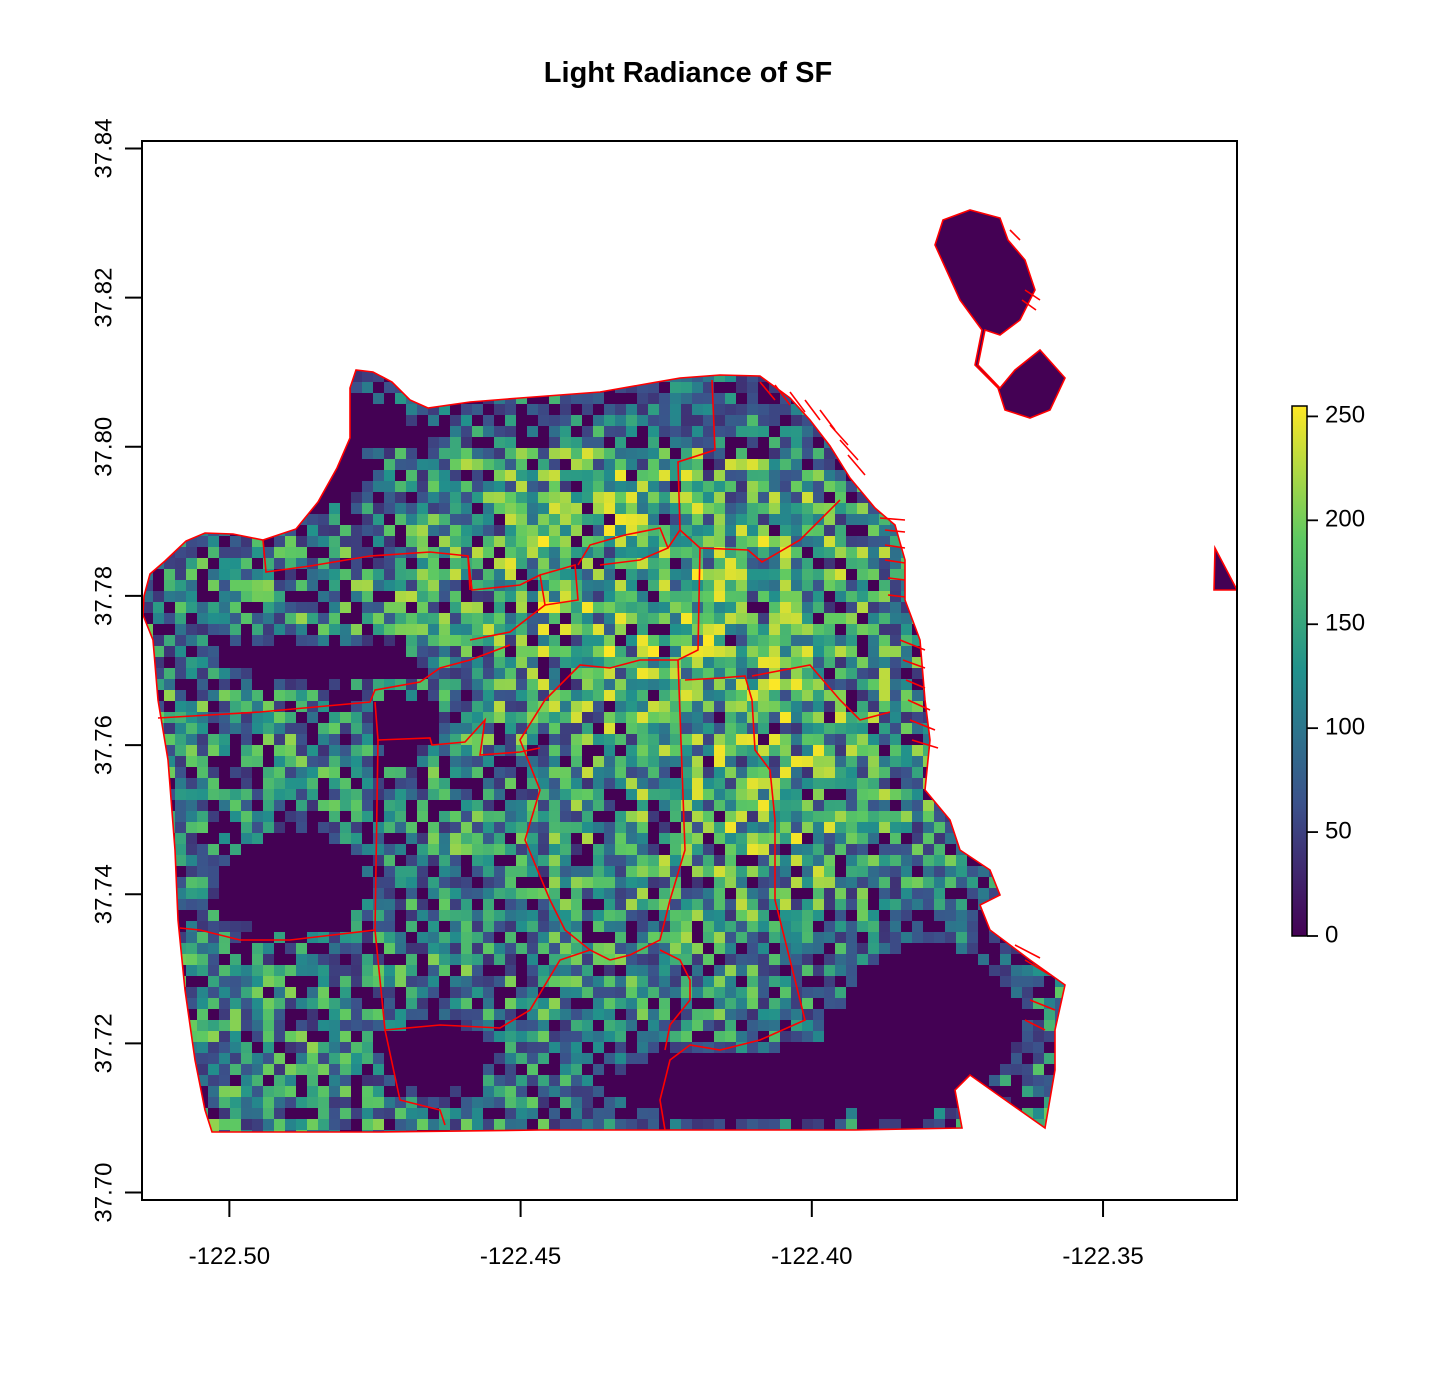  I want to click on district-boundary-line, so click(279, 840).